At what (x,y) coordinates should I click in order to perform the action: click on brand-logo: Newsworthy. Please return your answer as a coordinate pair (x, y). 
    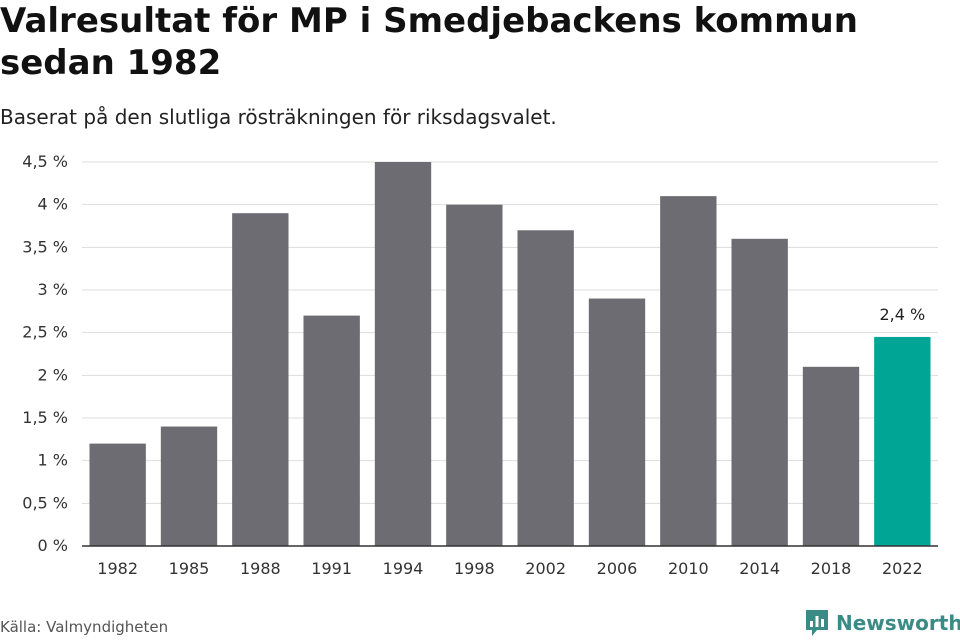
    Looking at the image, I should click on (882, 623).